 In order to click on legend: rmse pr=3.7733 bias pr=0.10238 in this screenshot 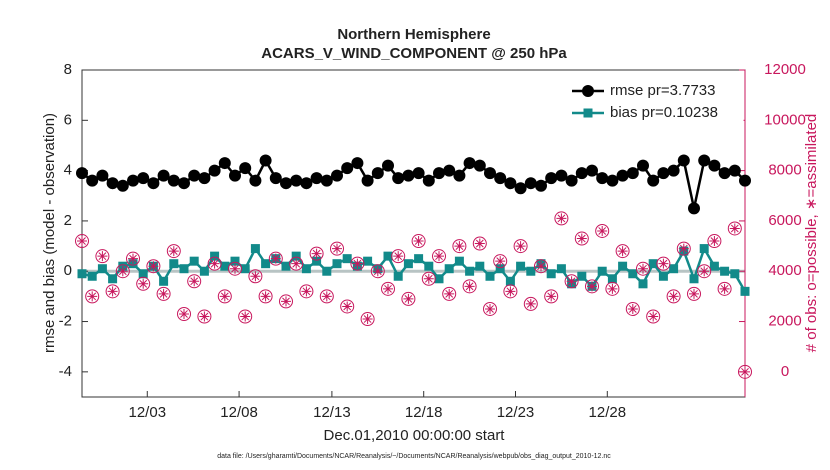, I will do `click(655, 105)`.